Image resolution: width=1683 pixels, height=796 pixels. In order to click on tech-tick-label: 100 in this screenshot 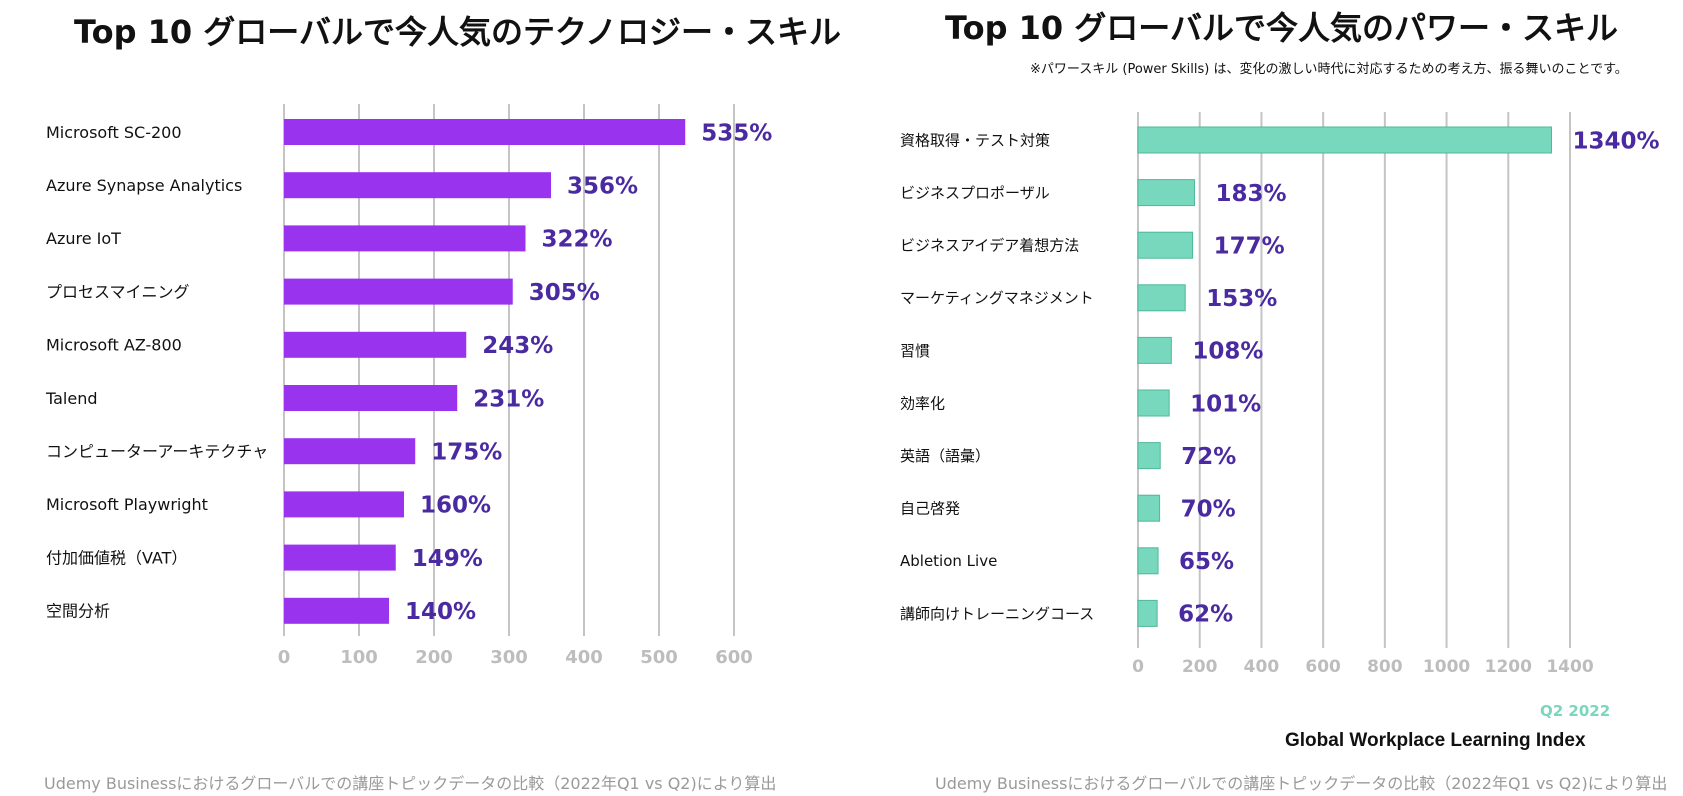, I will do `click(359, 657)`.